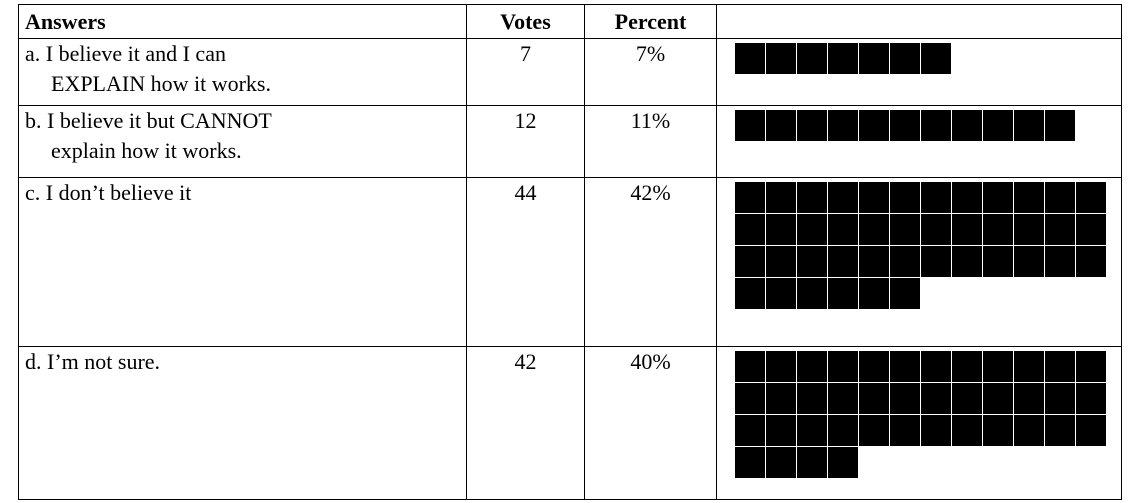 This screenshot has height=503, width=1133. I want to click on percent-cell: 11%, so click(650, 141).